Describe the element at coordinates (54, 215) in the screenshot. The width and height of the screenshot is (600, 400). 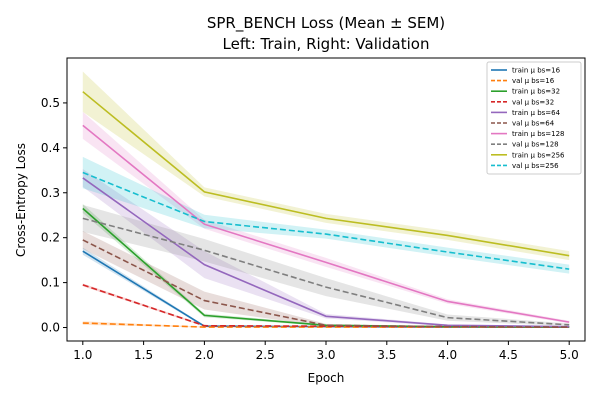
I see `y-axis-ticks: 0.0 0.1 0.2 0.3 0.4 0.5` at that location.